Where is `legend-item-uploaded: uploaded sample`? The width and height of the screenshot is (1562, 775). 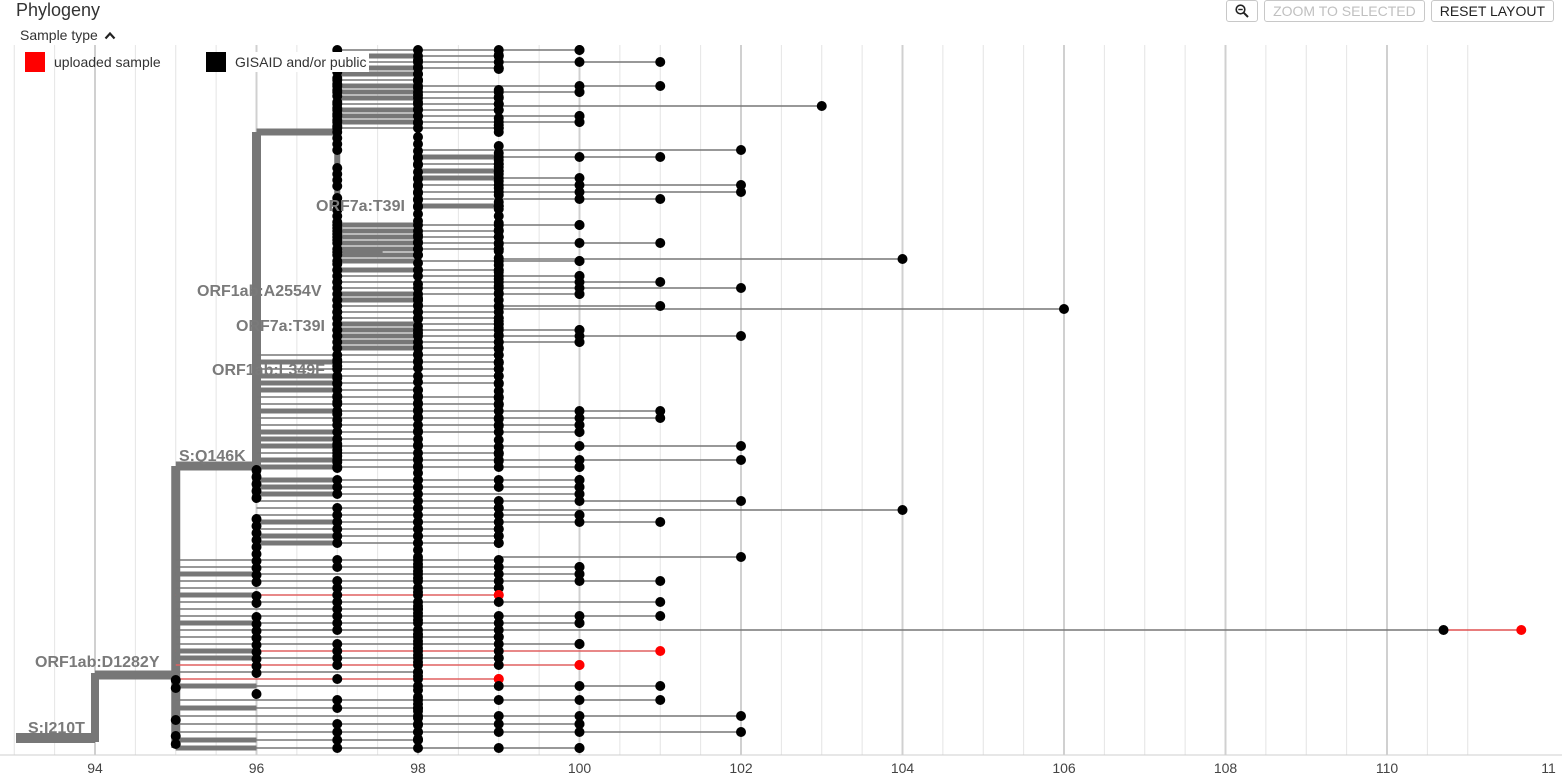 legend-item-uploaded: uploaded sample is located at coordinates (93, 62).